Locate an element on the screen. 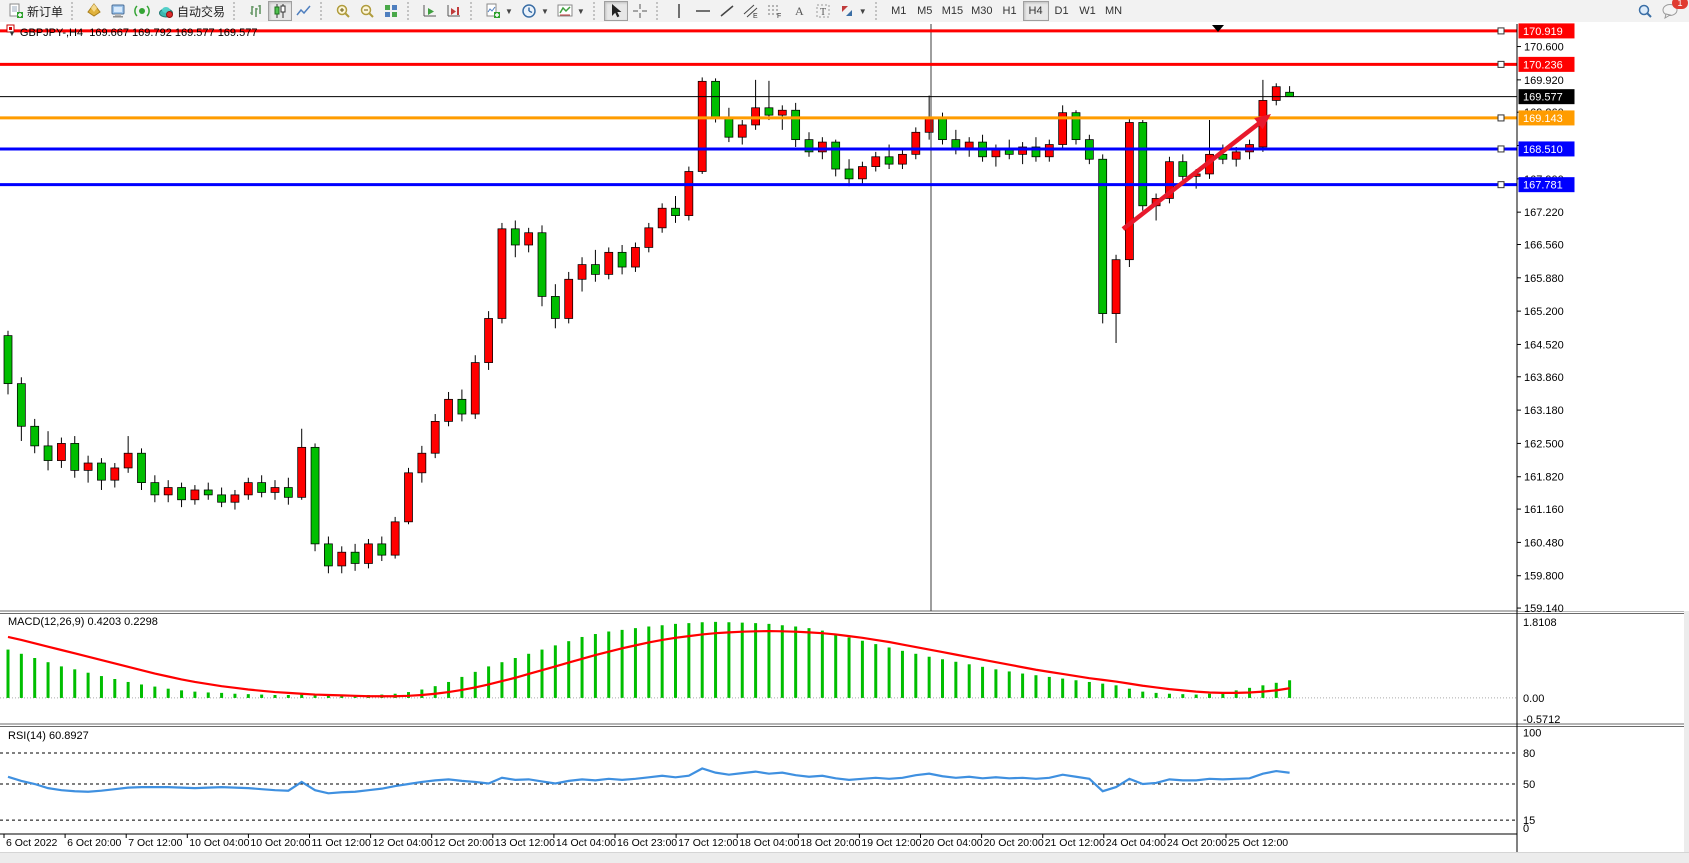 This screenshot has height=863, width=1689. chart-shift-button is located at coordinates (454, 11).